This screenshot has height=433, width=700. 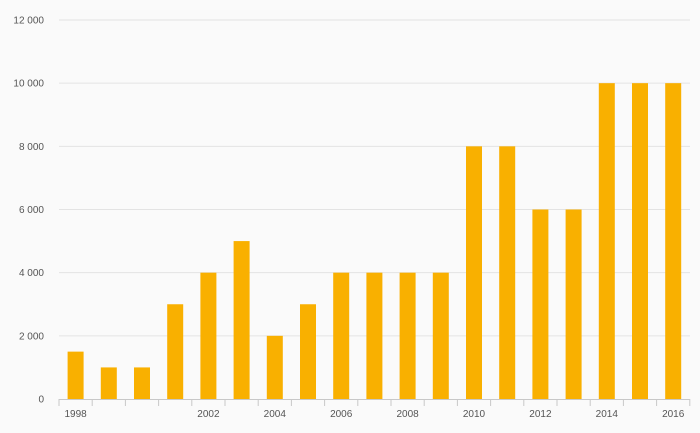 I want to click on bar-2010, so click(x=474, y=272).